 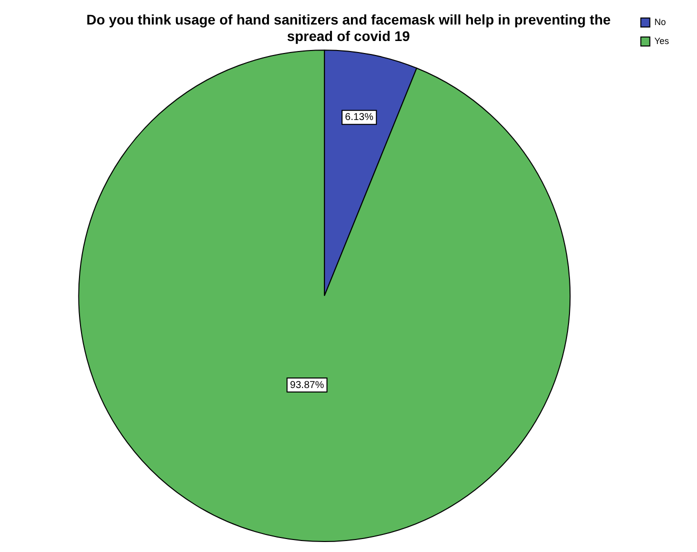 I want to click on chart-title: Do you think usage of hand sanitizers and facemask will help in preventing the spread of covid 19, so click(x=348, y=27).